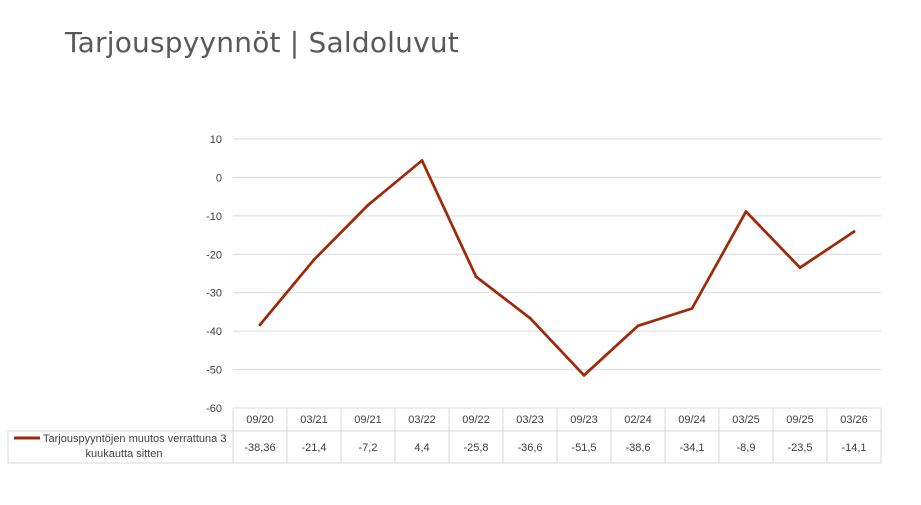 The image size is (921, 505). I want to click on y-axis-ticks: 10 0 -10 -20 -30 -40 -50 -60, so click(214, 274).